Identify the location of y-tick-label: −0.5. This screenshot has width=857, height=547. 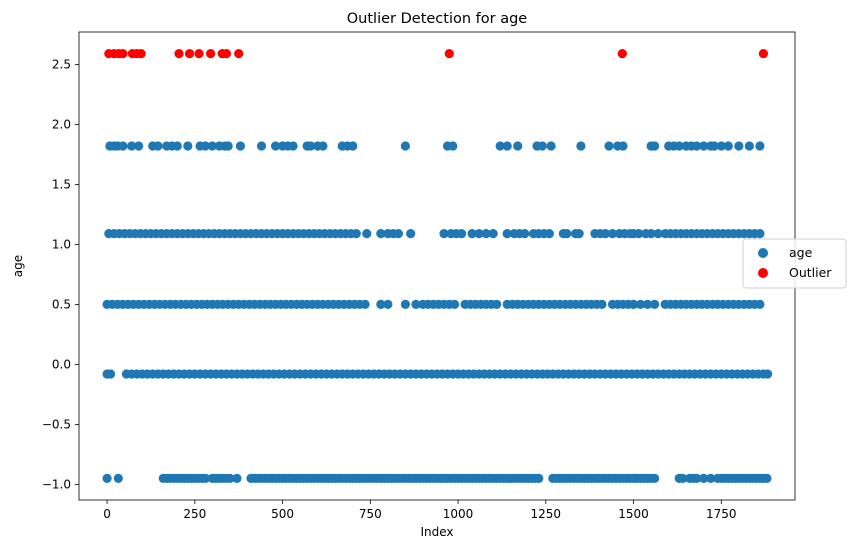
(56, 424).